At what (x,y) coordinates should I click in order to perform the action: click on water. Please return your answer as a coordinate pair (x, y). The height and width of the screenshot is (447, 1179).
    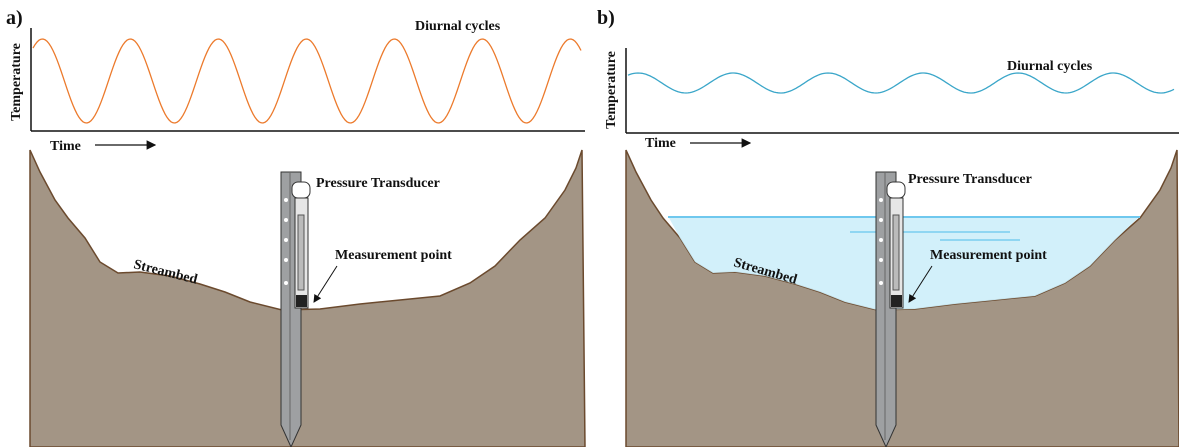
    Looking at the image, I should click on (904, 263).